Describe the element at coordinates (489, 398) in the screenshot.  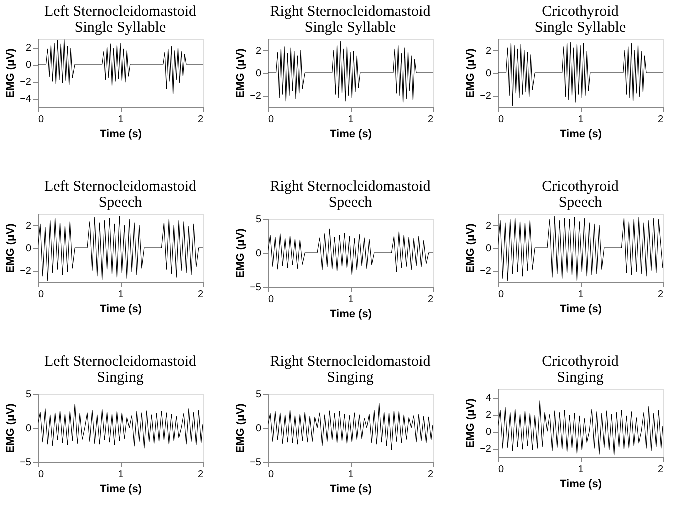
I see `y-tick-label: 4` at that location.